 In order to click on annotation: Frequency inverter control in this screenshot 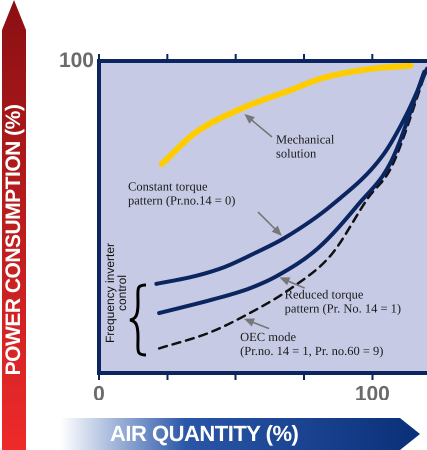, I will do `click(116, 294)`.